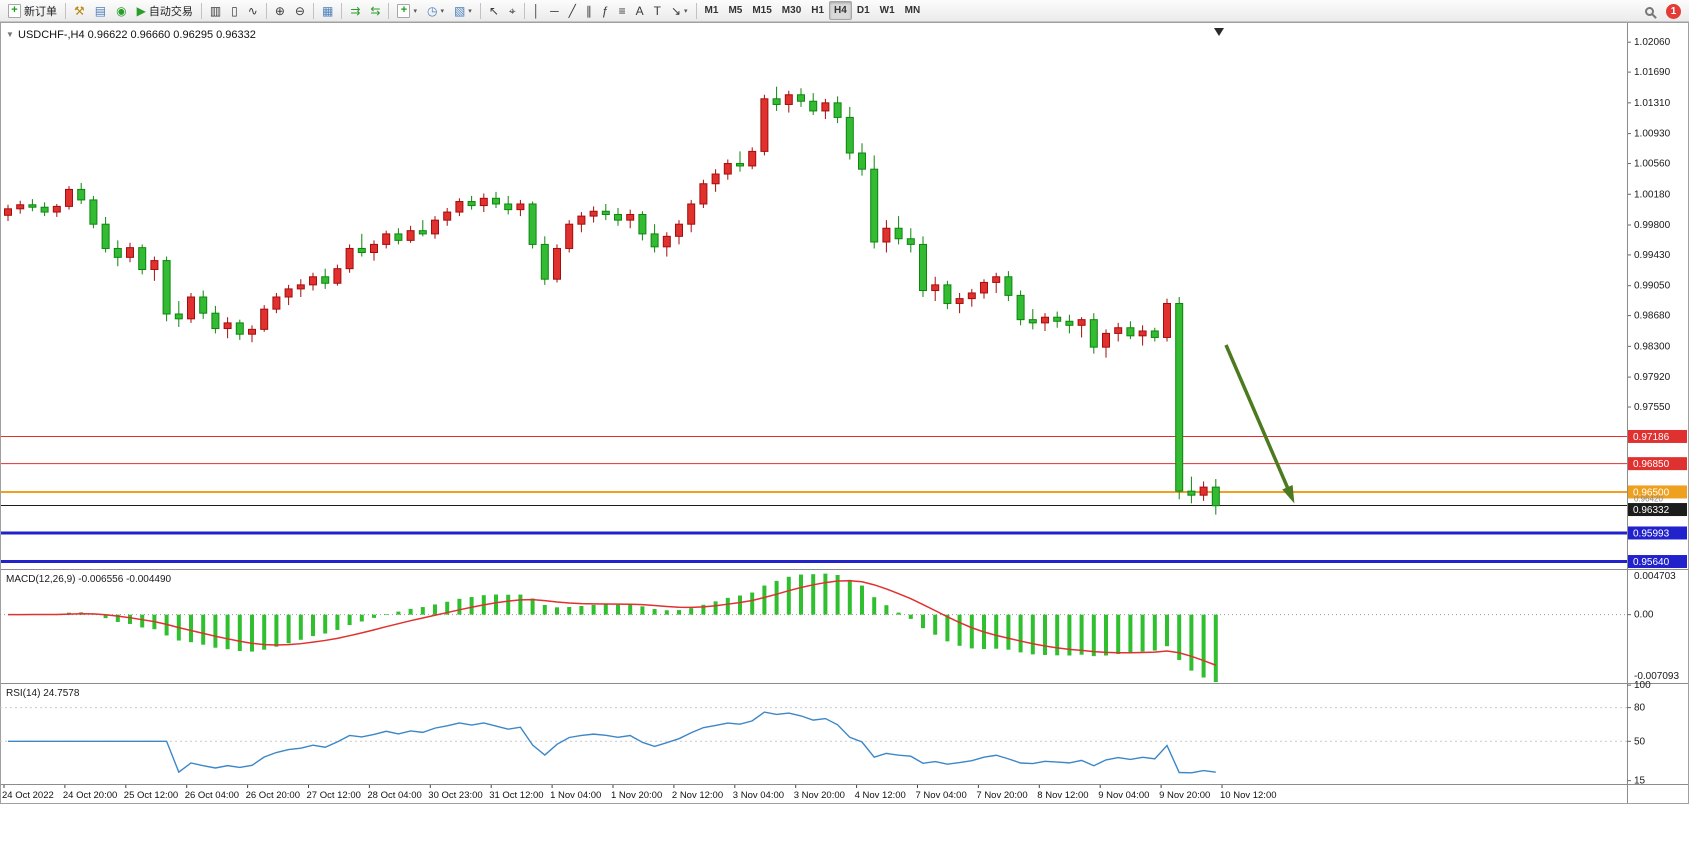 The image size is (1689, 865). I want to click on chart-shift-button: ⇆, so click(375, 10).